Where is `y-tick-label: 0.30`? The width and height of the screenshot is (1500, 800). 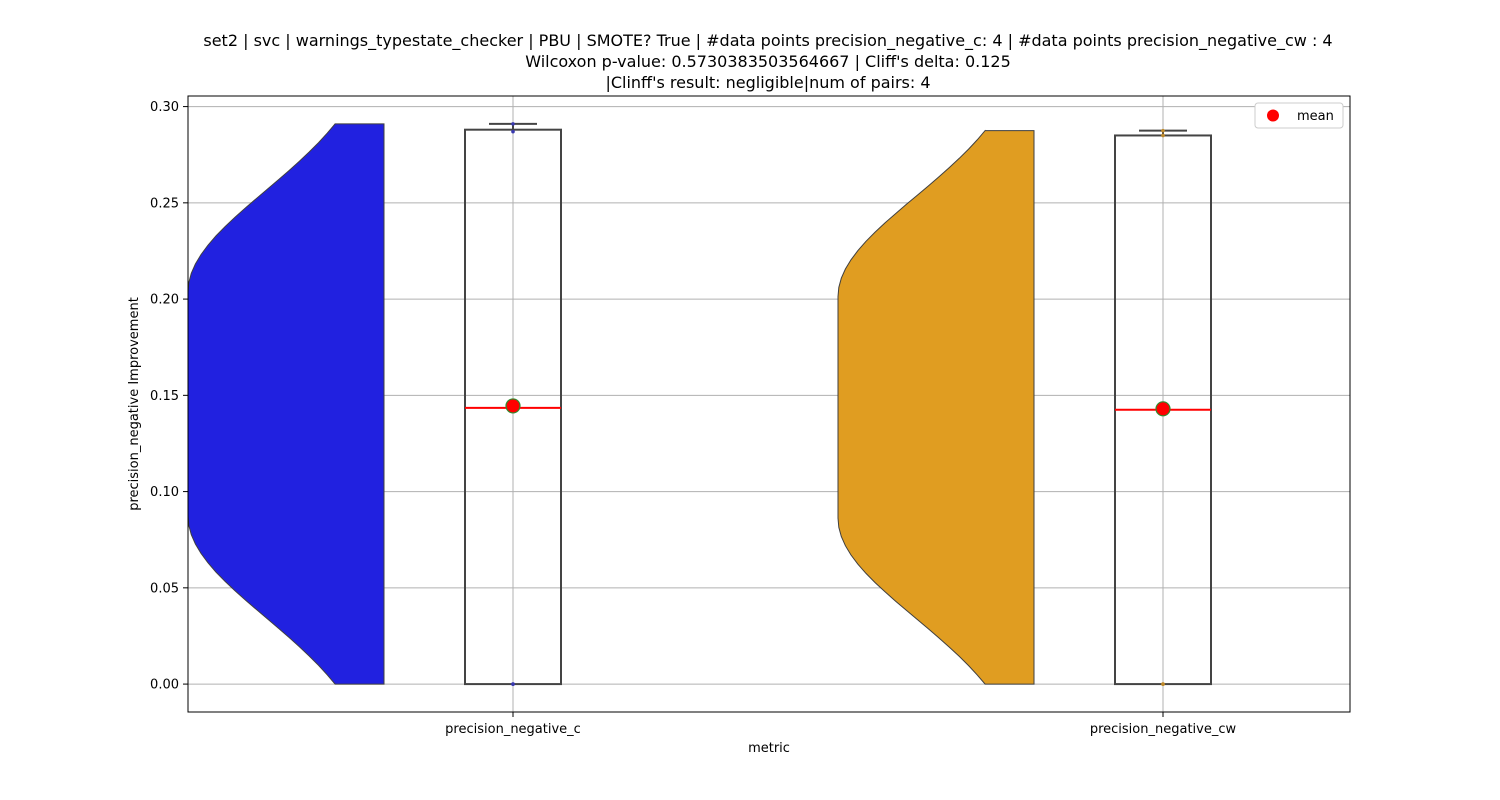 y-tick-label: 0.30 is located at coordinates (164, 107).